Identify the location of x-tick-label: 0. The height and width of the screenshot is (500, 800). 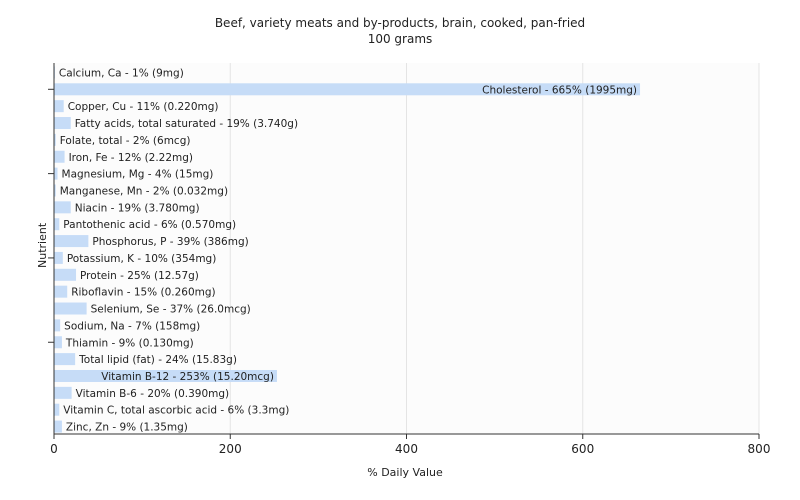
(54, 449).